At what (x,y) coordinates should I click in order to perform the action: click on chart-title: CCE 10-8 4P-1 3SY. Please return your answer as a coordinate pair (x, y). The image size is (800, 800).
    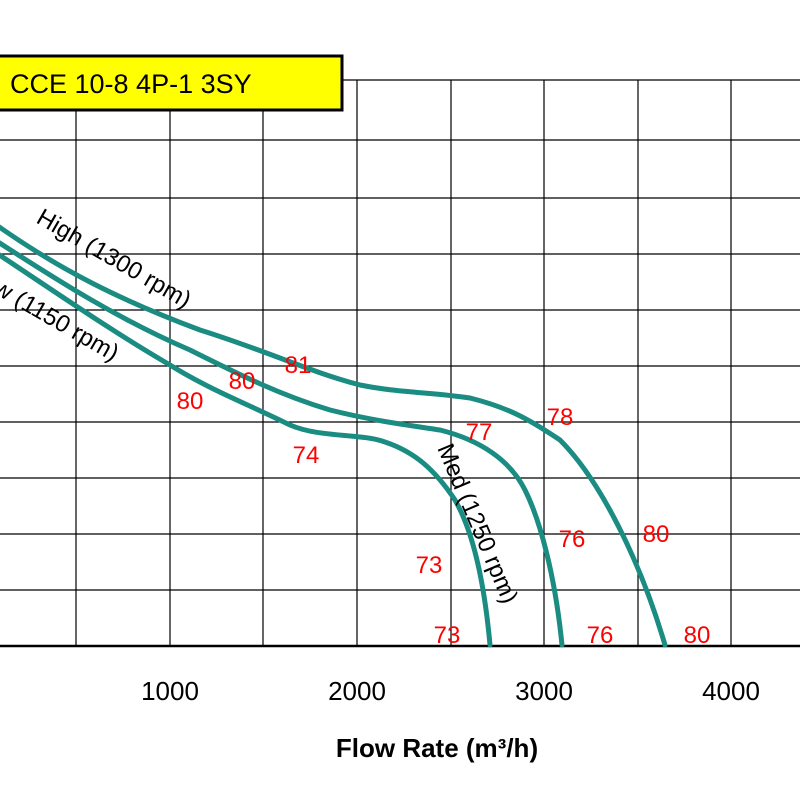
    Looking at the image, I should click on (131, 84).